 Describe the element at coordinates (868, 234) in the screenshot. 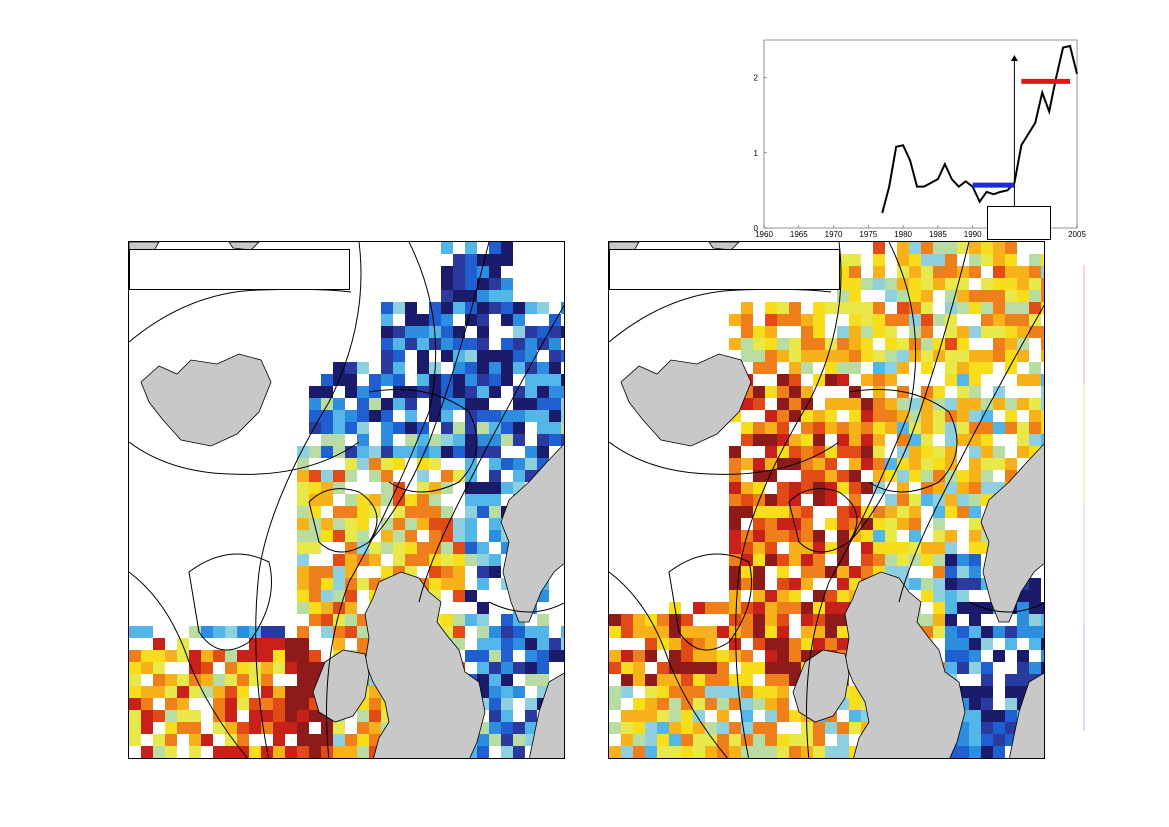

I see `x-tick-label: 1975` at that location.